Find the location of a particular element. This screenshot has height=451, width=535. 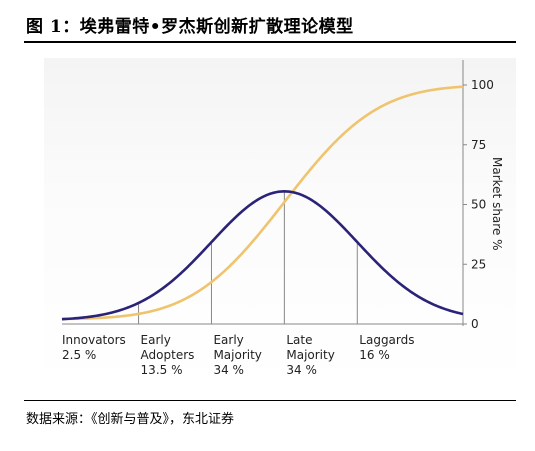

segment-label-2: 13.5 % is located at coordinates (162, 370).